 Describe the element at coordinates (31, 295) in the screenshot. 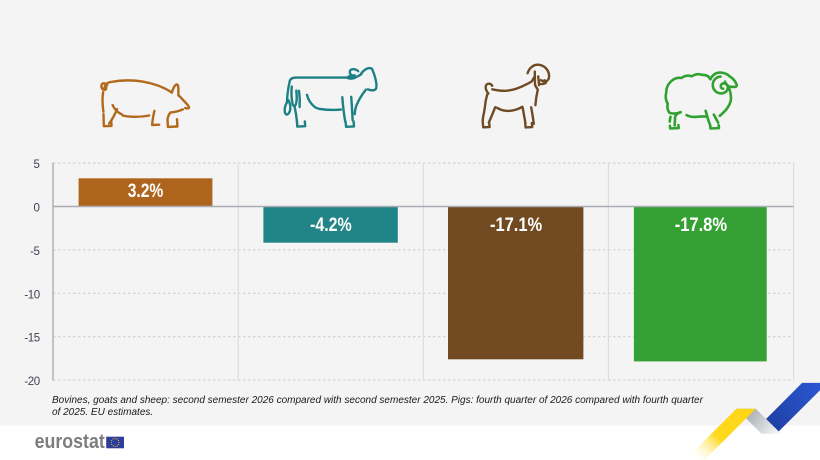

I see `svg-text: -10` at that location.